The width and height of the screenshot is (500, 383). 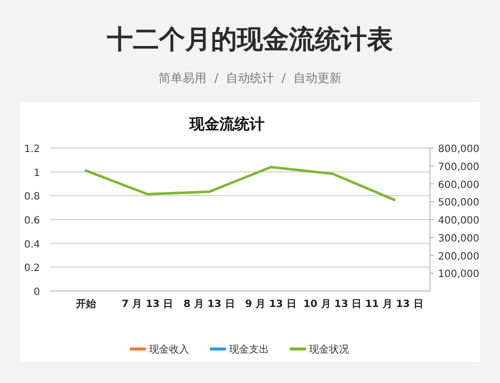 What do you see at coordinates (459, 221) in the screenshot?
I see `y2-tick-label: 400,000` at bounding box center [459, 221].